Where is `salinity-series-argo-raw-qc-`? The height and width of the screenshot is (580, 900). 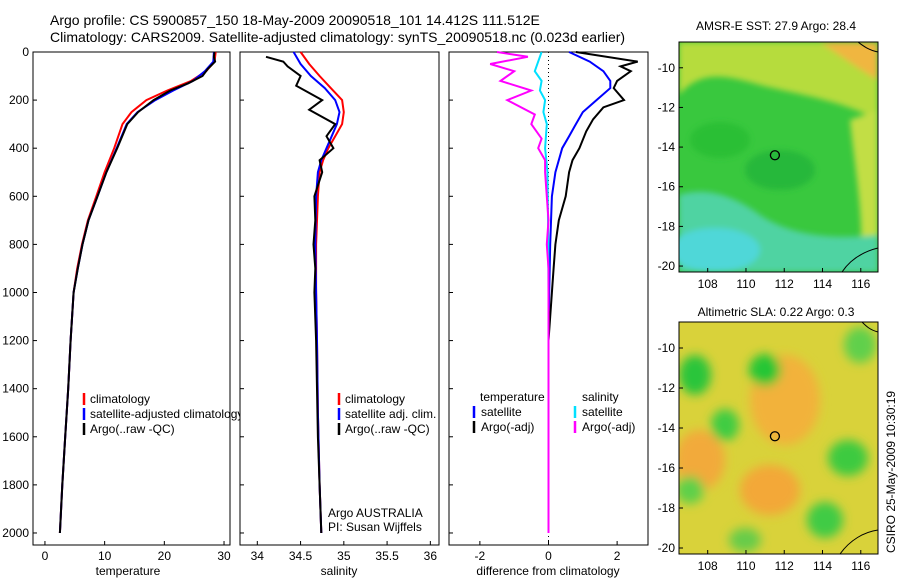
salinity-series-argo-raw-qc- is located at coordinates (301, 294).